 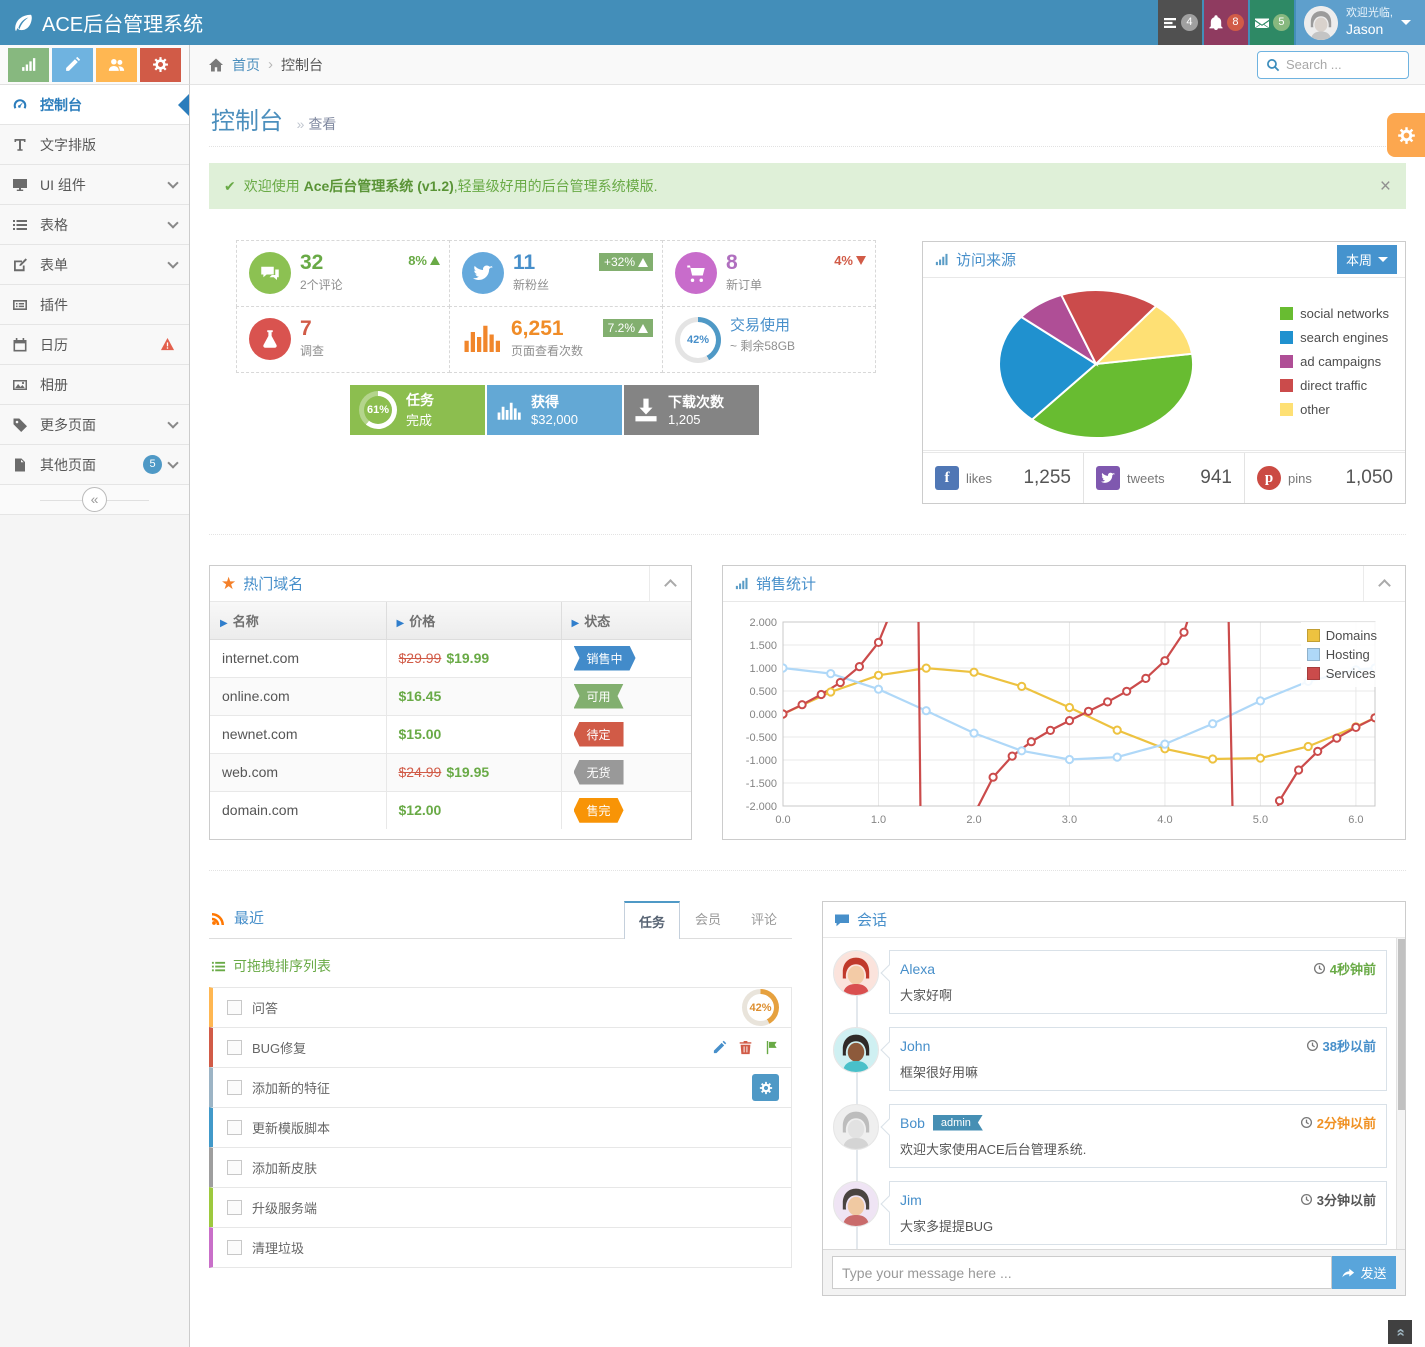 I want to click on task-item-1: 问答 42%, so click(x=500, y=1007).